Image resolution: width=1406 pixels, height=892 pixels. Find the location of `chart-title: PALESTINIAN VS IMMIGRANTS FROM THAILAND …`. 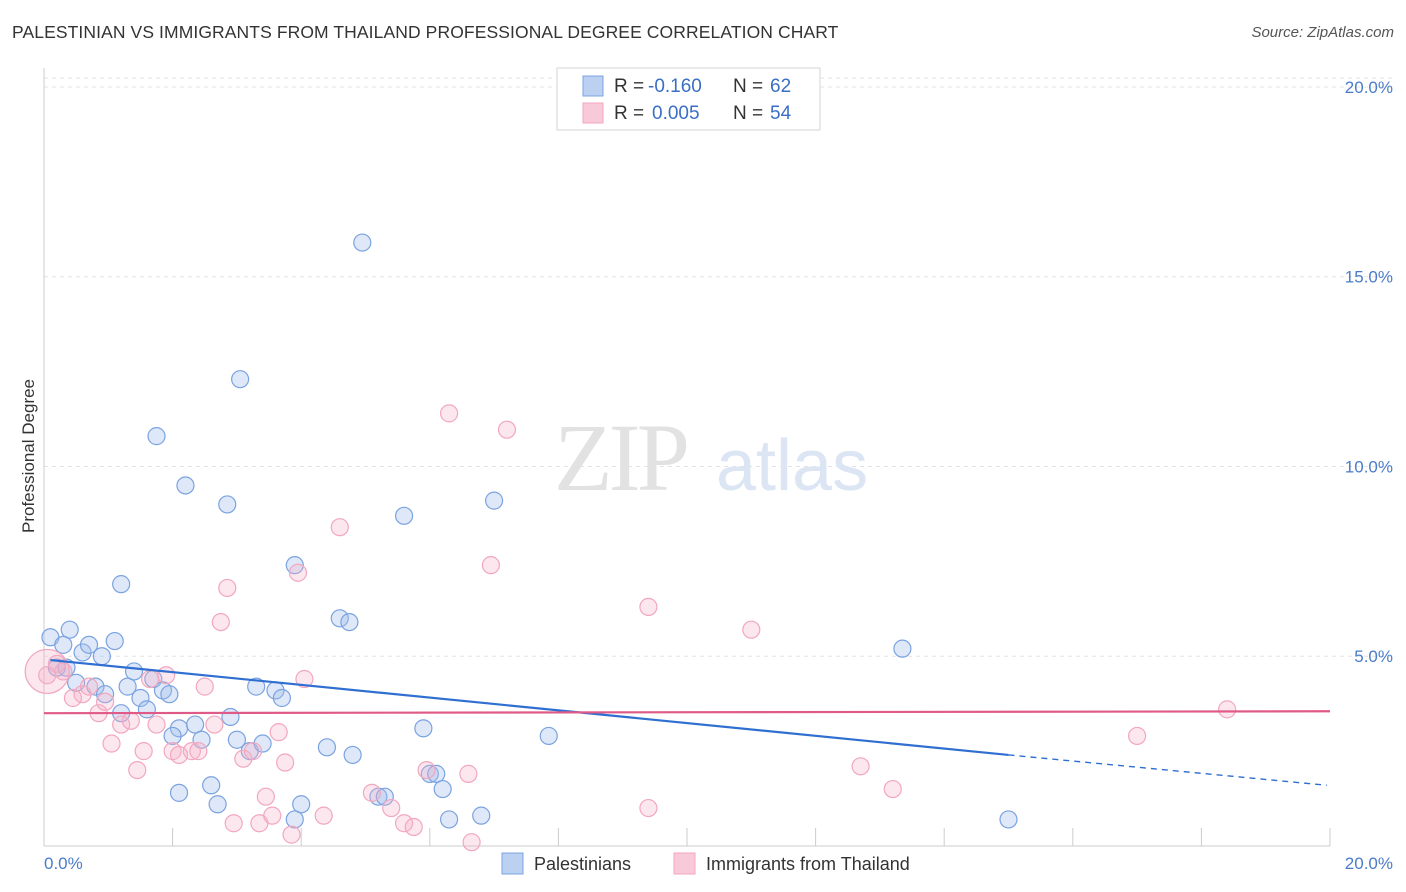

chart-title: PALESTINIAN VS IMMIGRANTS FROM THAILAND … is located at coordinates (425, 32).